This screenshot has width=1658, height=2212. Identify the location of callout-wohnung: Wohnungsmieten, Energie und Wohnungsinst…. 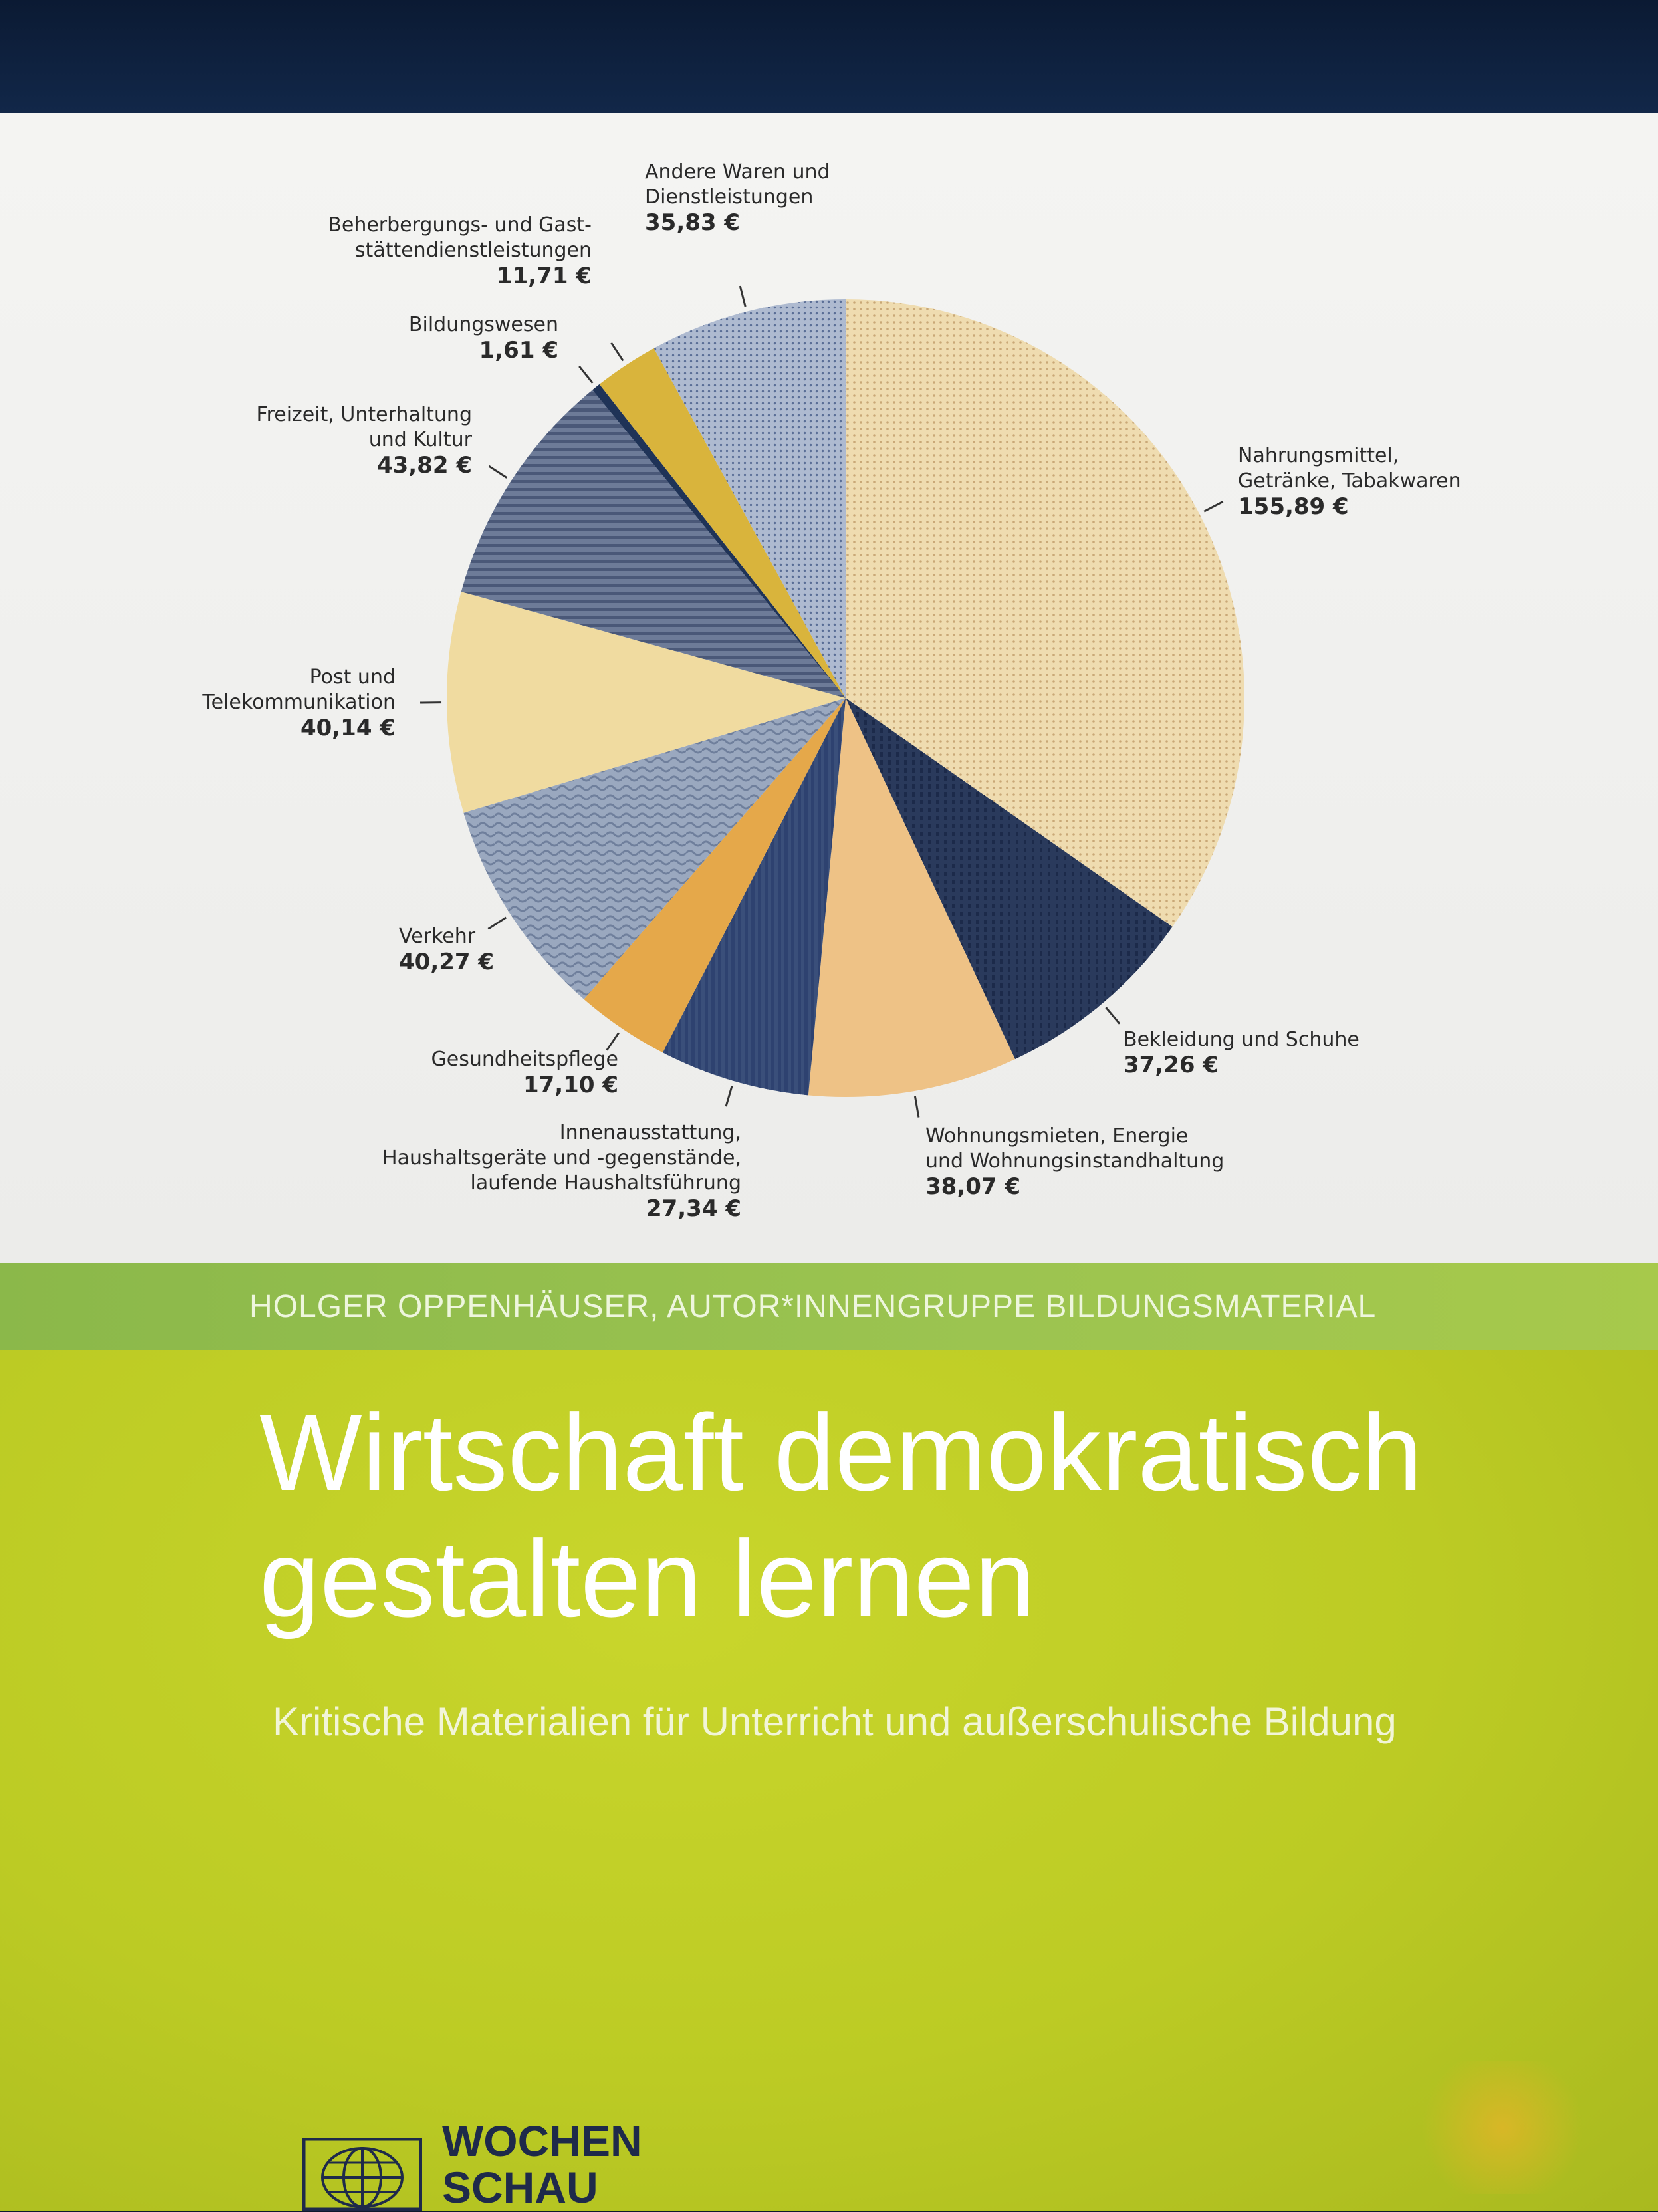
(1075, 1161).